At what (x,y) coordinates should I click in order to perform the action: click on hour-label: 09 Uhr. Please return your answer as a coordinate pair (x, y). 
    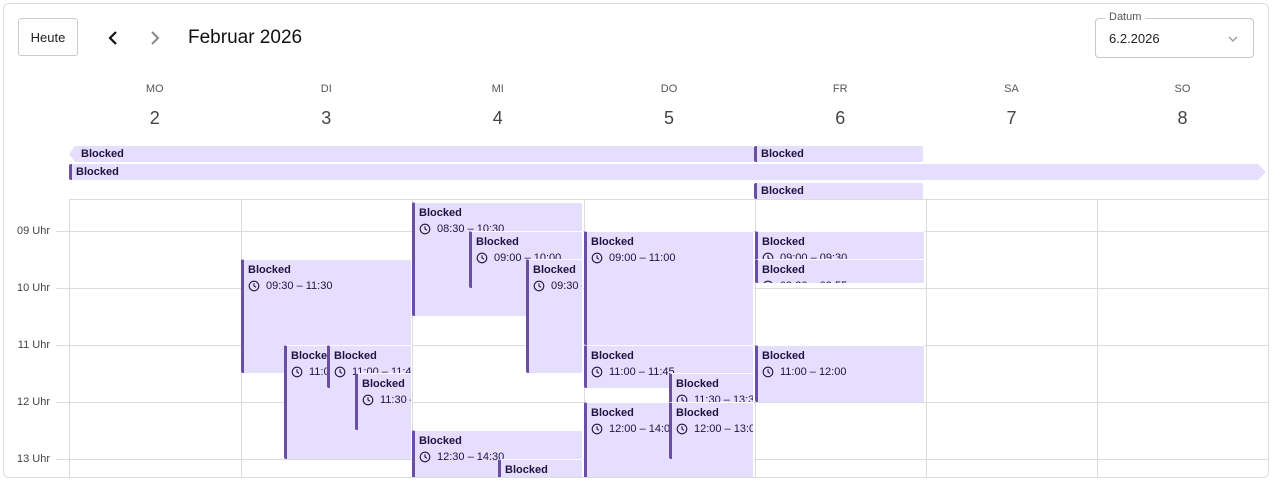
    Looking at the image, I should click on (33, 231).